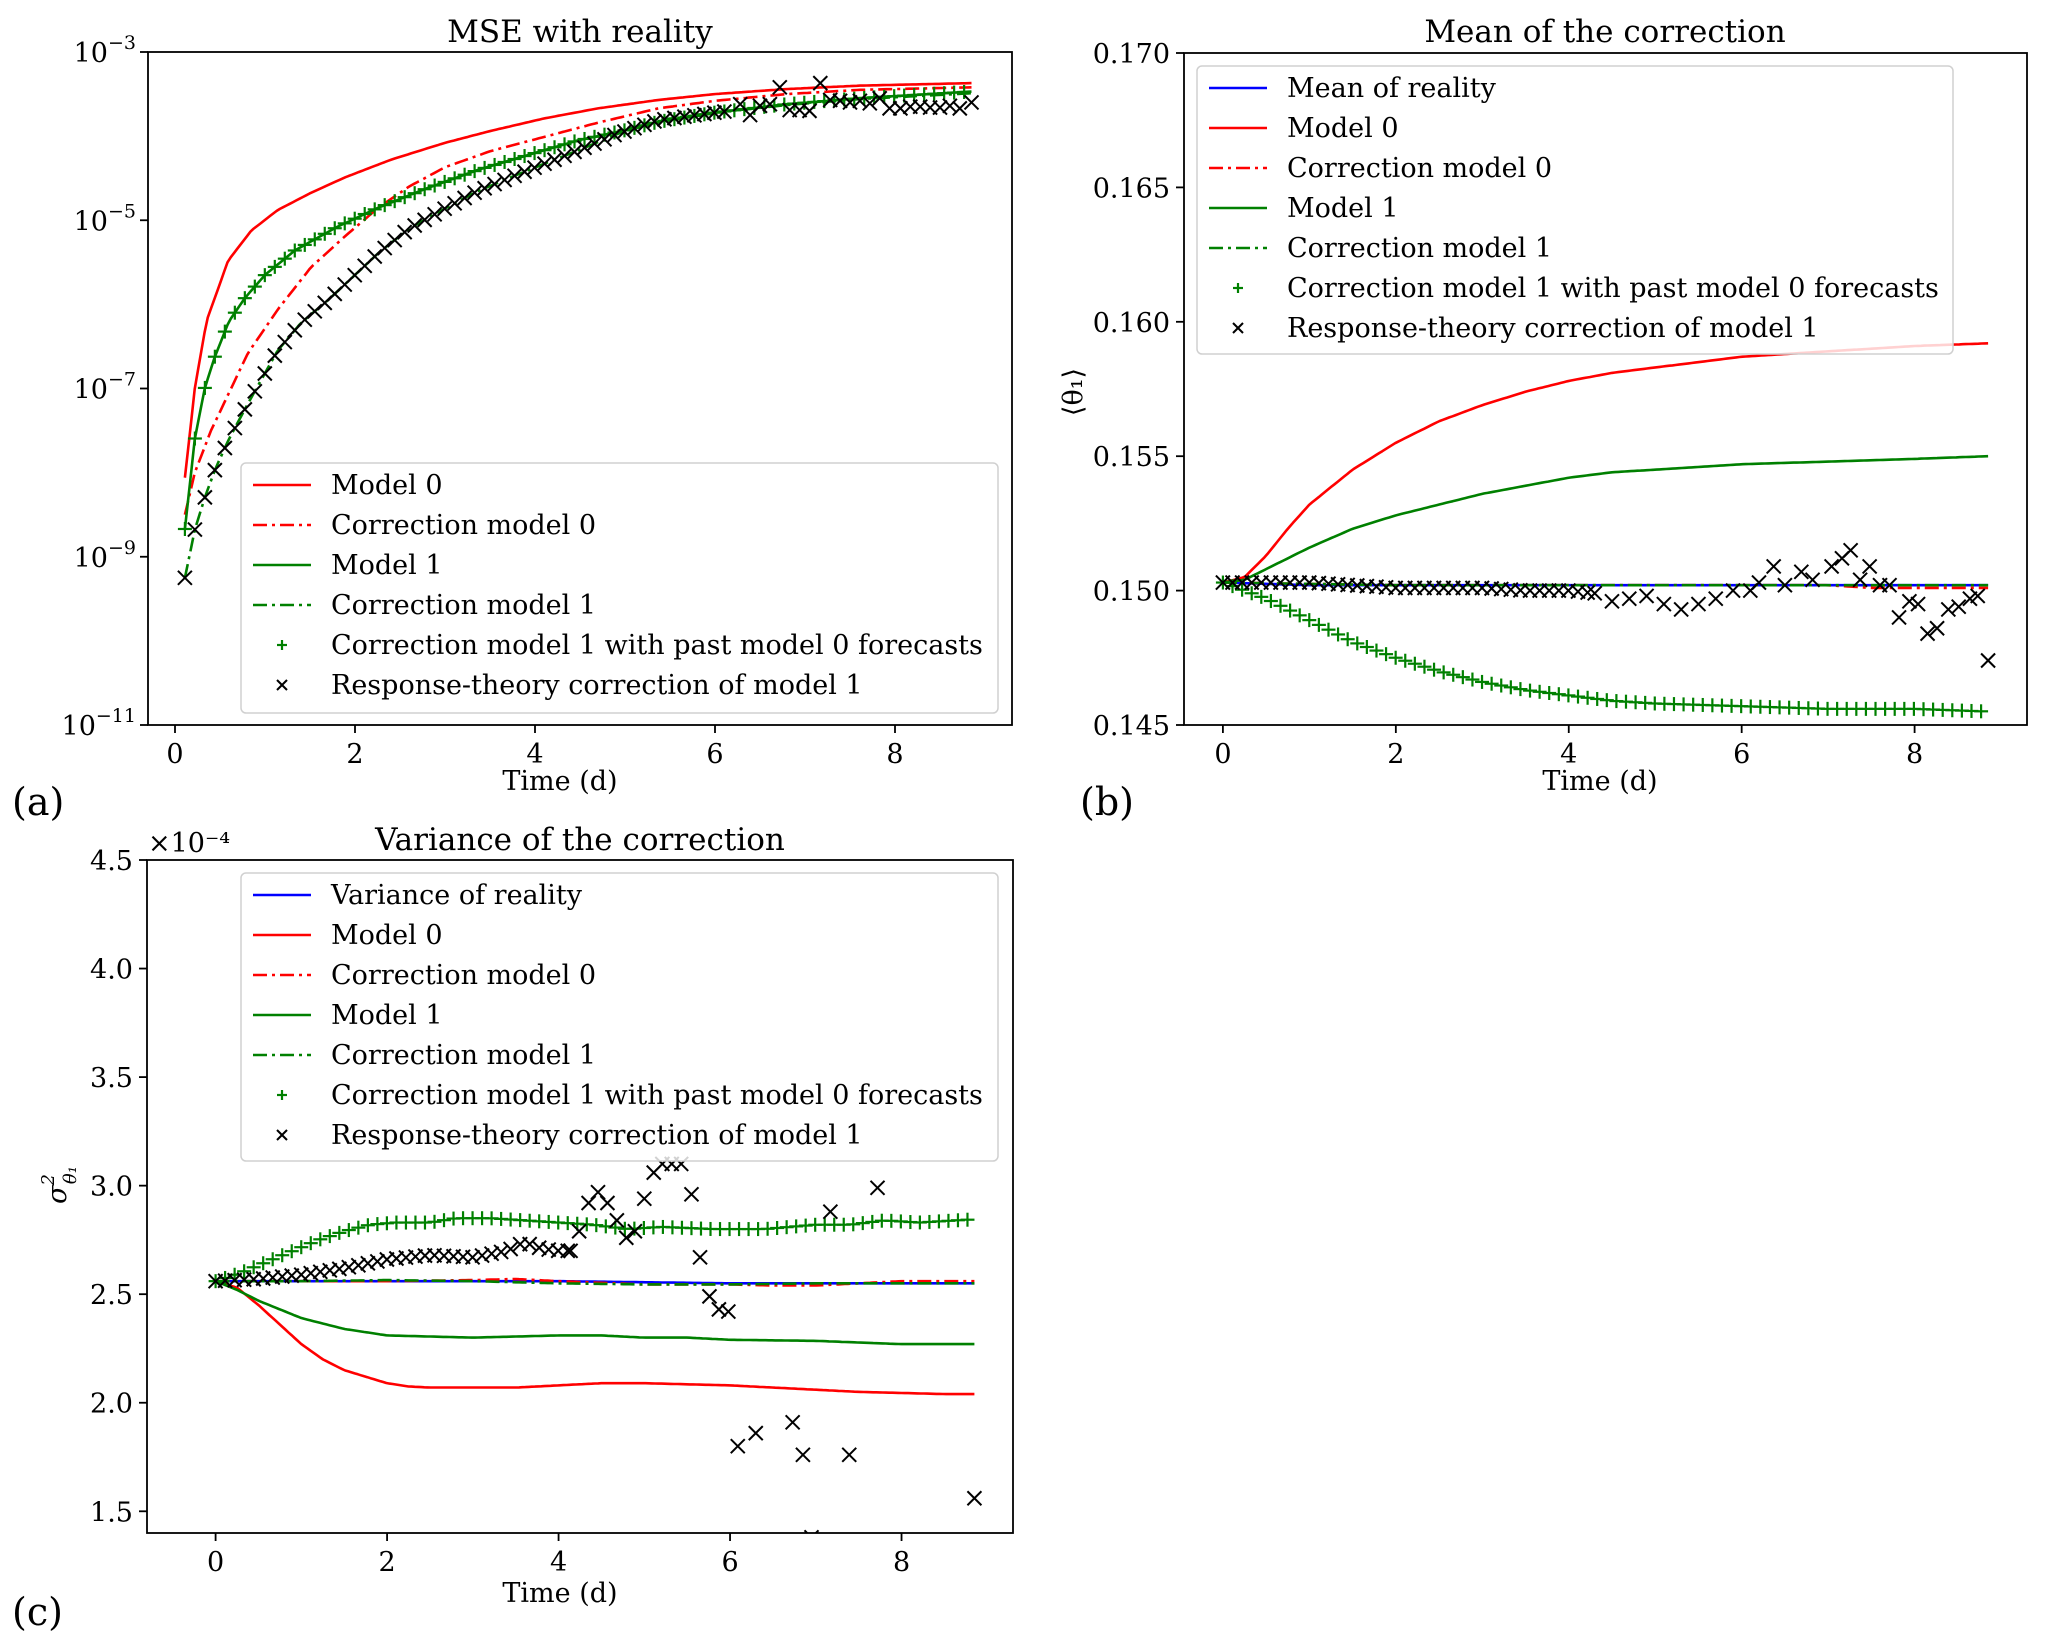 The image size is (2067, 1646). Describe the element at coordinates (1131, 592) in the screenshot. I see `y-tick-label: 0.150` at that location.